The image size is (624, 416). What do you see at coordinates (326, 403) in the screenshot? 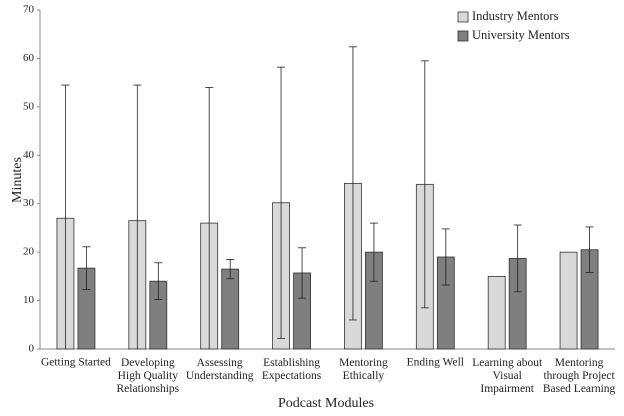
I see `x-axis-label: Podcast Modules` at bounding box center [326, 403].